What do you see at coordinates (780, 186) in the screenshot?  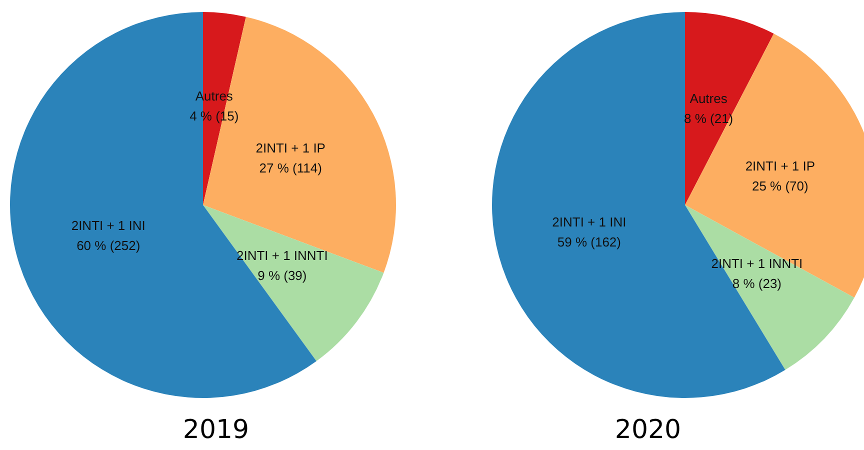 I see `data-label: 25 % (70)` at bounding box center [780, 186].